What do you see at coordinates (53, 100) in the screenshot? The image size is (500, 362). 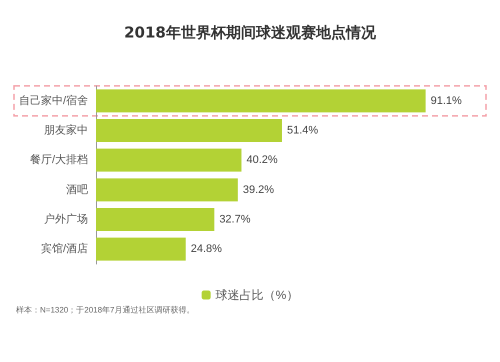 I see `y-tick-label: 自己家中/宿舍` at bounding box center [53, 100].